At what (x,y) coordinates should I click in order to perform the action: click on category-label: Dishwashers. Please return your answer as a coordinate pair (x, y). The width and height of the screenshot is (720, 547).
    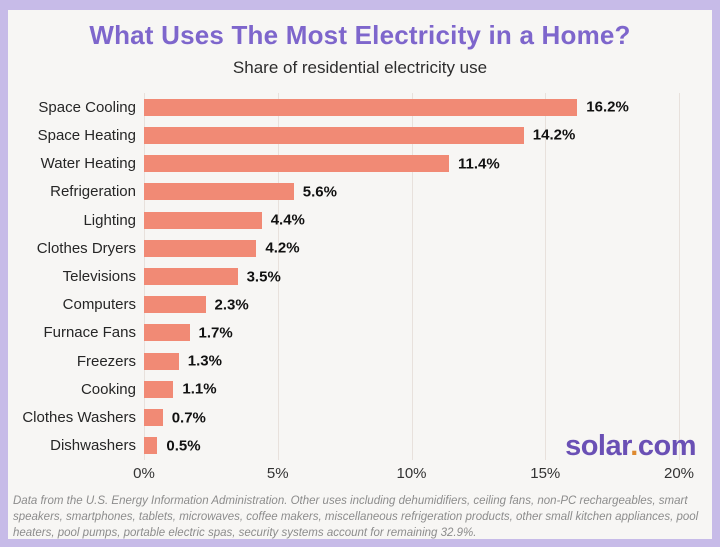
    Looking at the image, I should click on (93, 446).